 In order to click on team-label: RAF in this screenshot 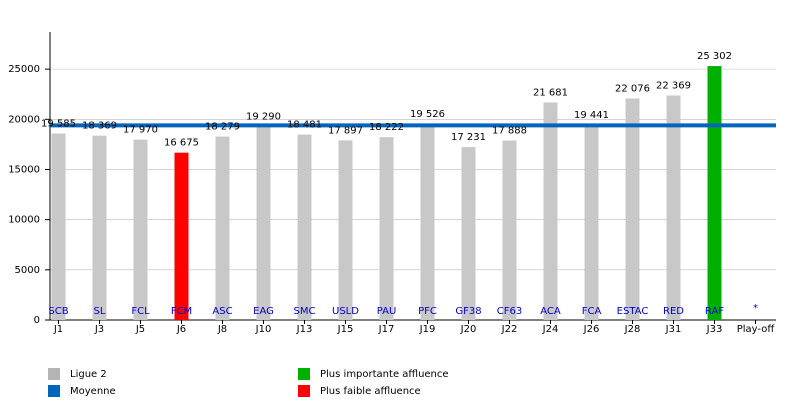, I will do `click(714, 311)`.